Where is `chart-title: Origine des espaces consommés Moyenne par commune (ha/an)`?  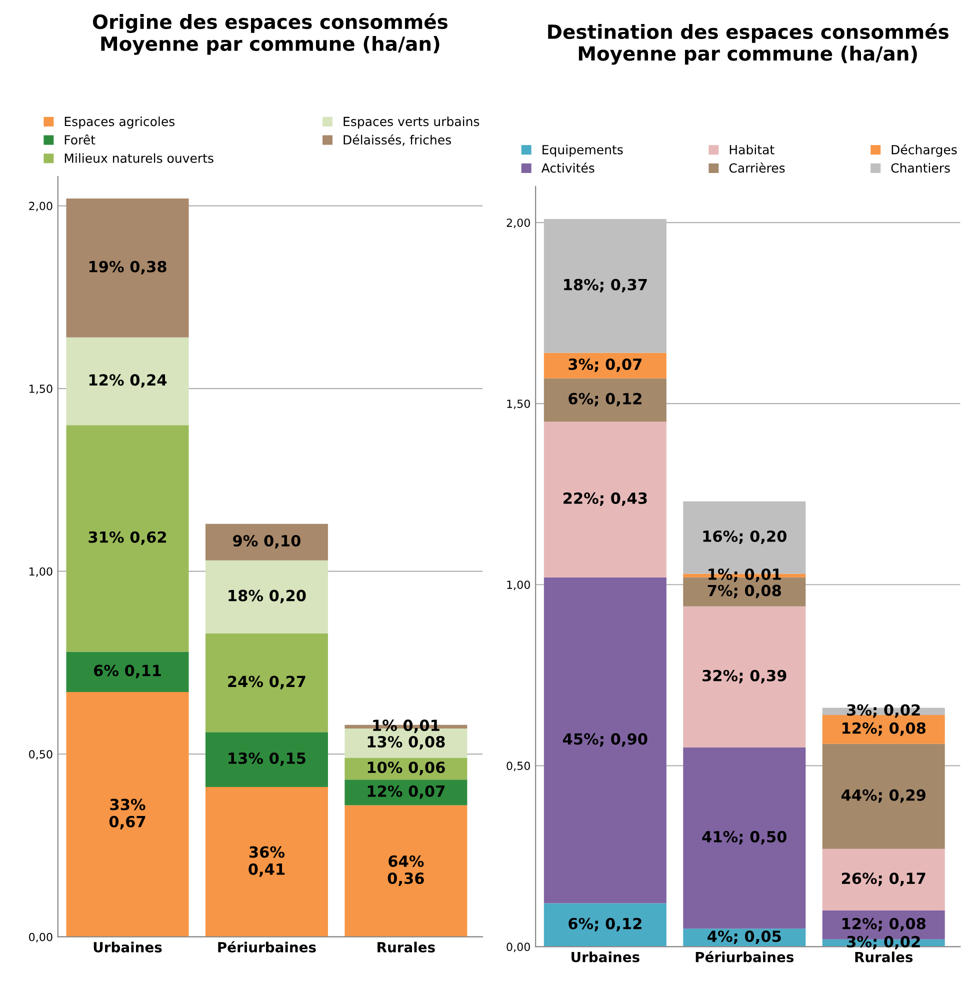 chart-title: Origine des espaces consommés Moyenne par commune (ha/an) is located at coordinates (270, 34).